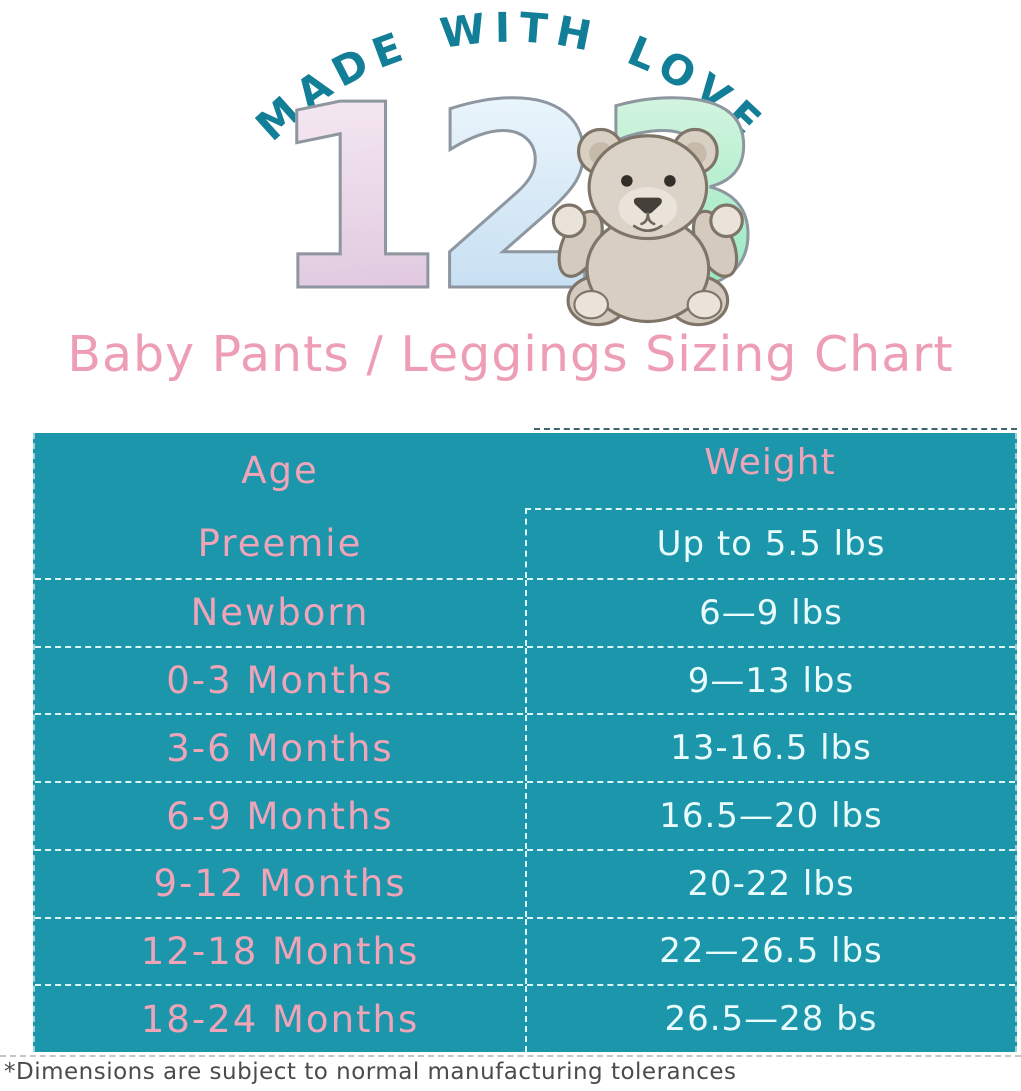 Image resolution: width=1021 pixels, height=1091 pixels. What do you see at coordinates (775, 429) in the screenshot?
I see `weight-column-top-dash` at bounding box center [775, 429].